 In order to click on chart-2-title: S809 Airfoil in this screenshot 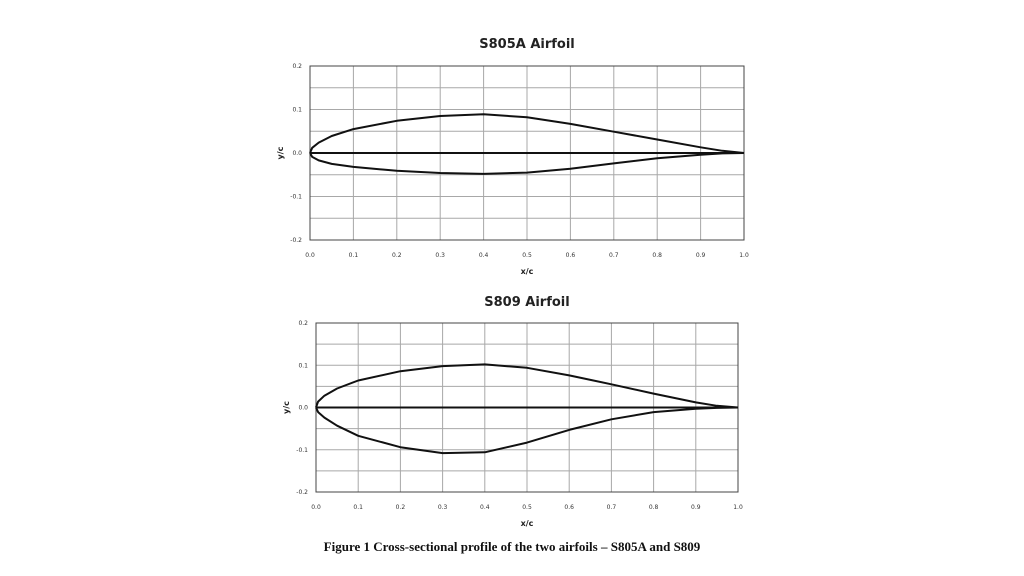, I will do `click(527, 302)`.